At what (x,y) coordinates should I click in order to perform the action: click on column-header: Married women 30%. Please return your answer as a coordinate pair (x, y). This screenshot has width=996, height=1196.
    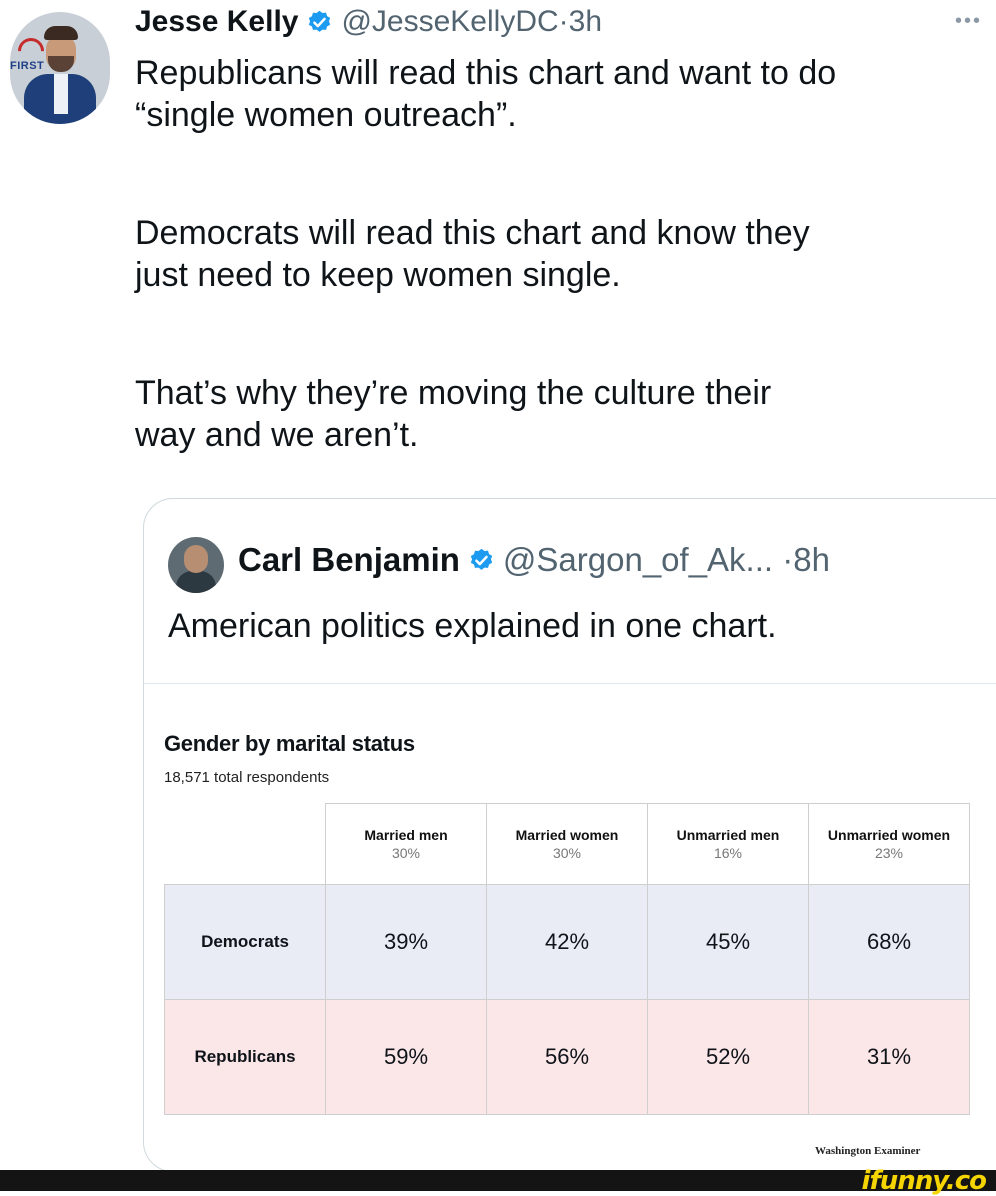
    Looking at the image, I should click on (567, 844).